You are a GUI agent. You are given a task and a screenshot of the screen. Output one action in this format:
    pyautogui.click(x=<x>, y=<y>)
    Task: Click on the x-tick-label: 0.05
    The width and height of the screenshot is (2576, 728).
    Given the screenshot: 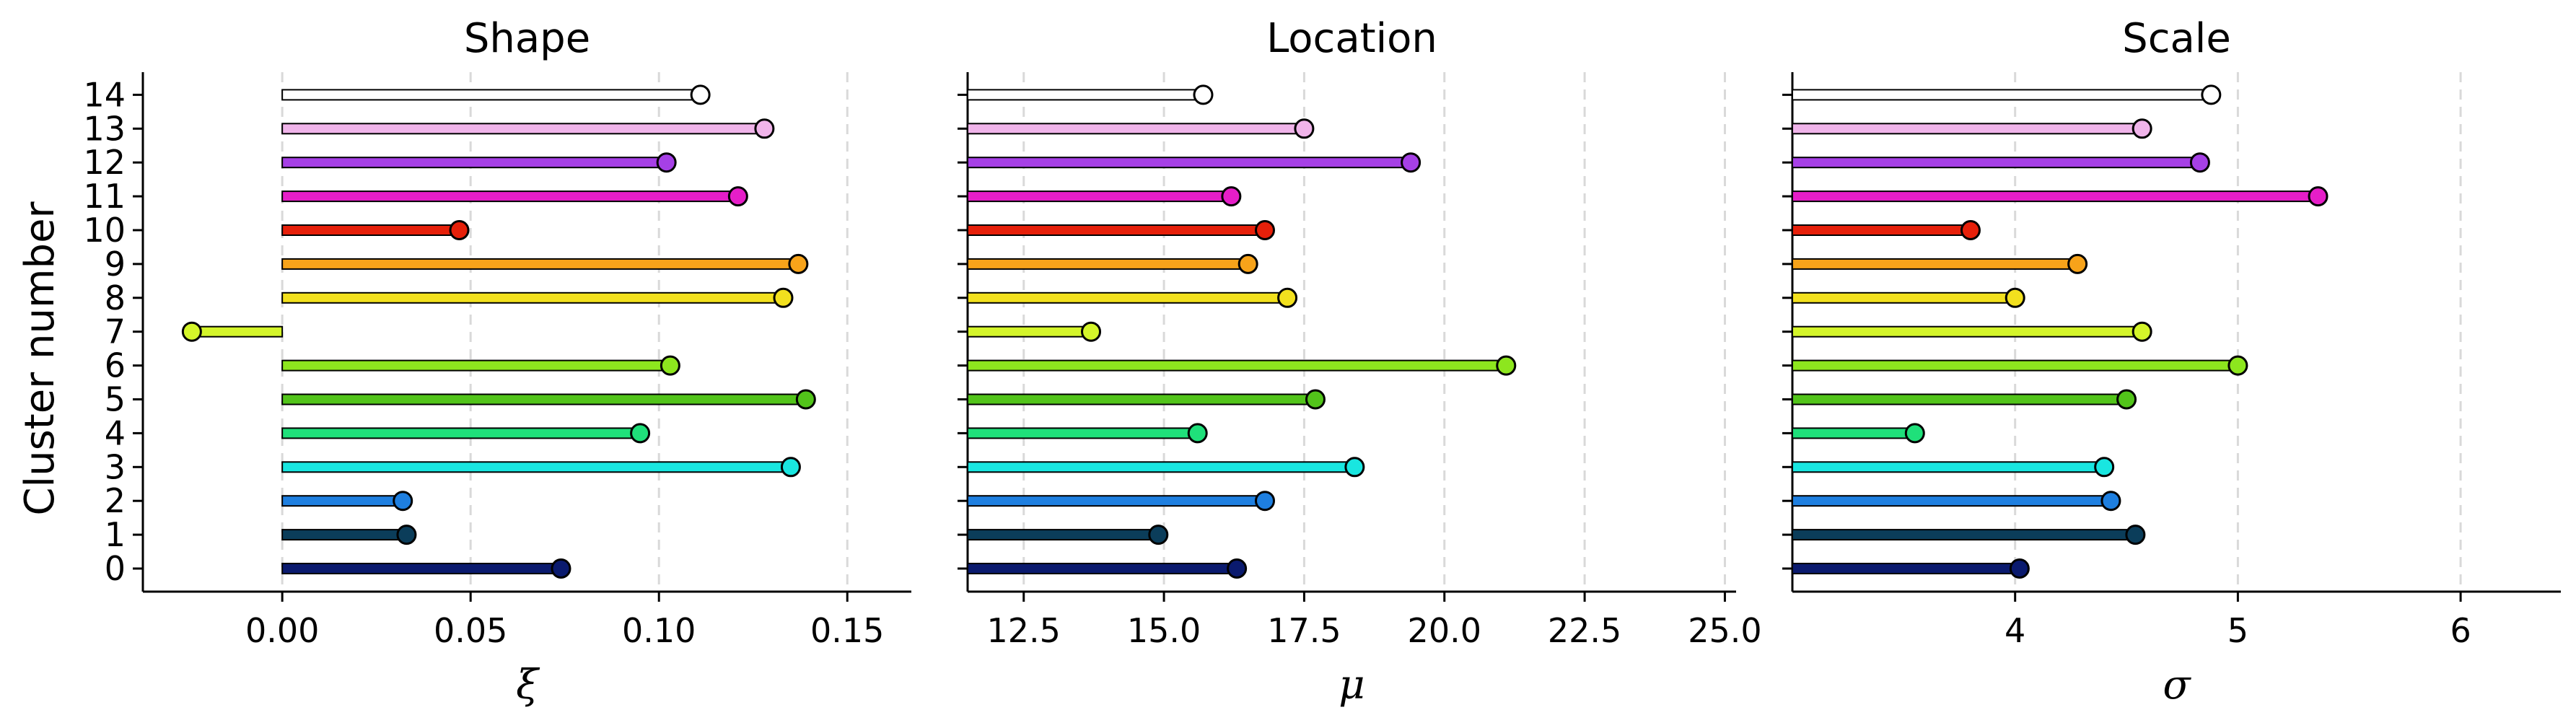 What is the action you would take?
    pyautogui.click(x=470, y=630)
    